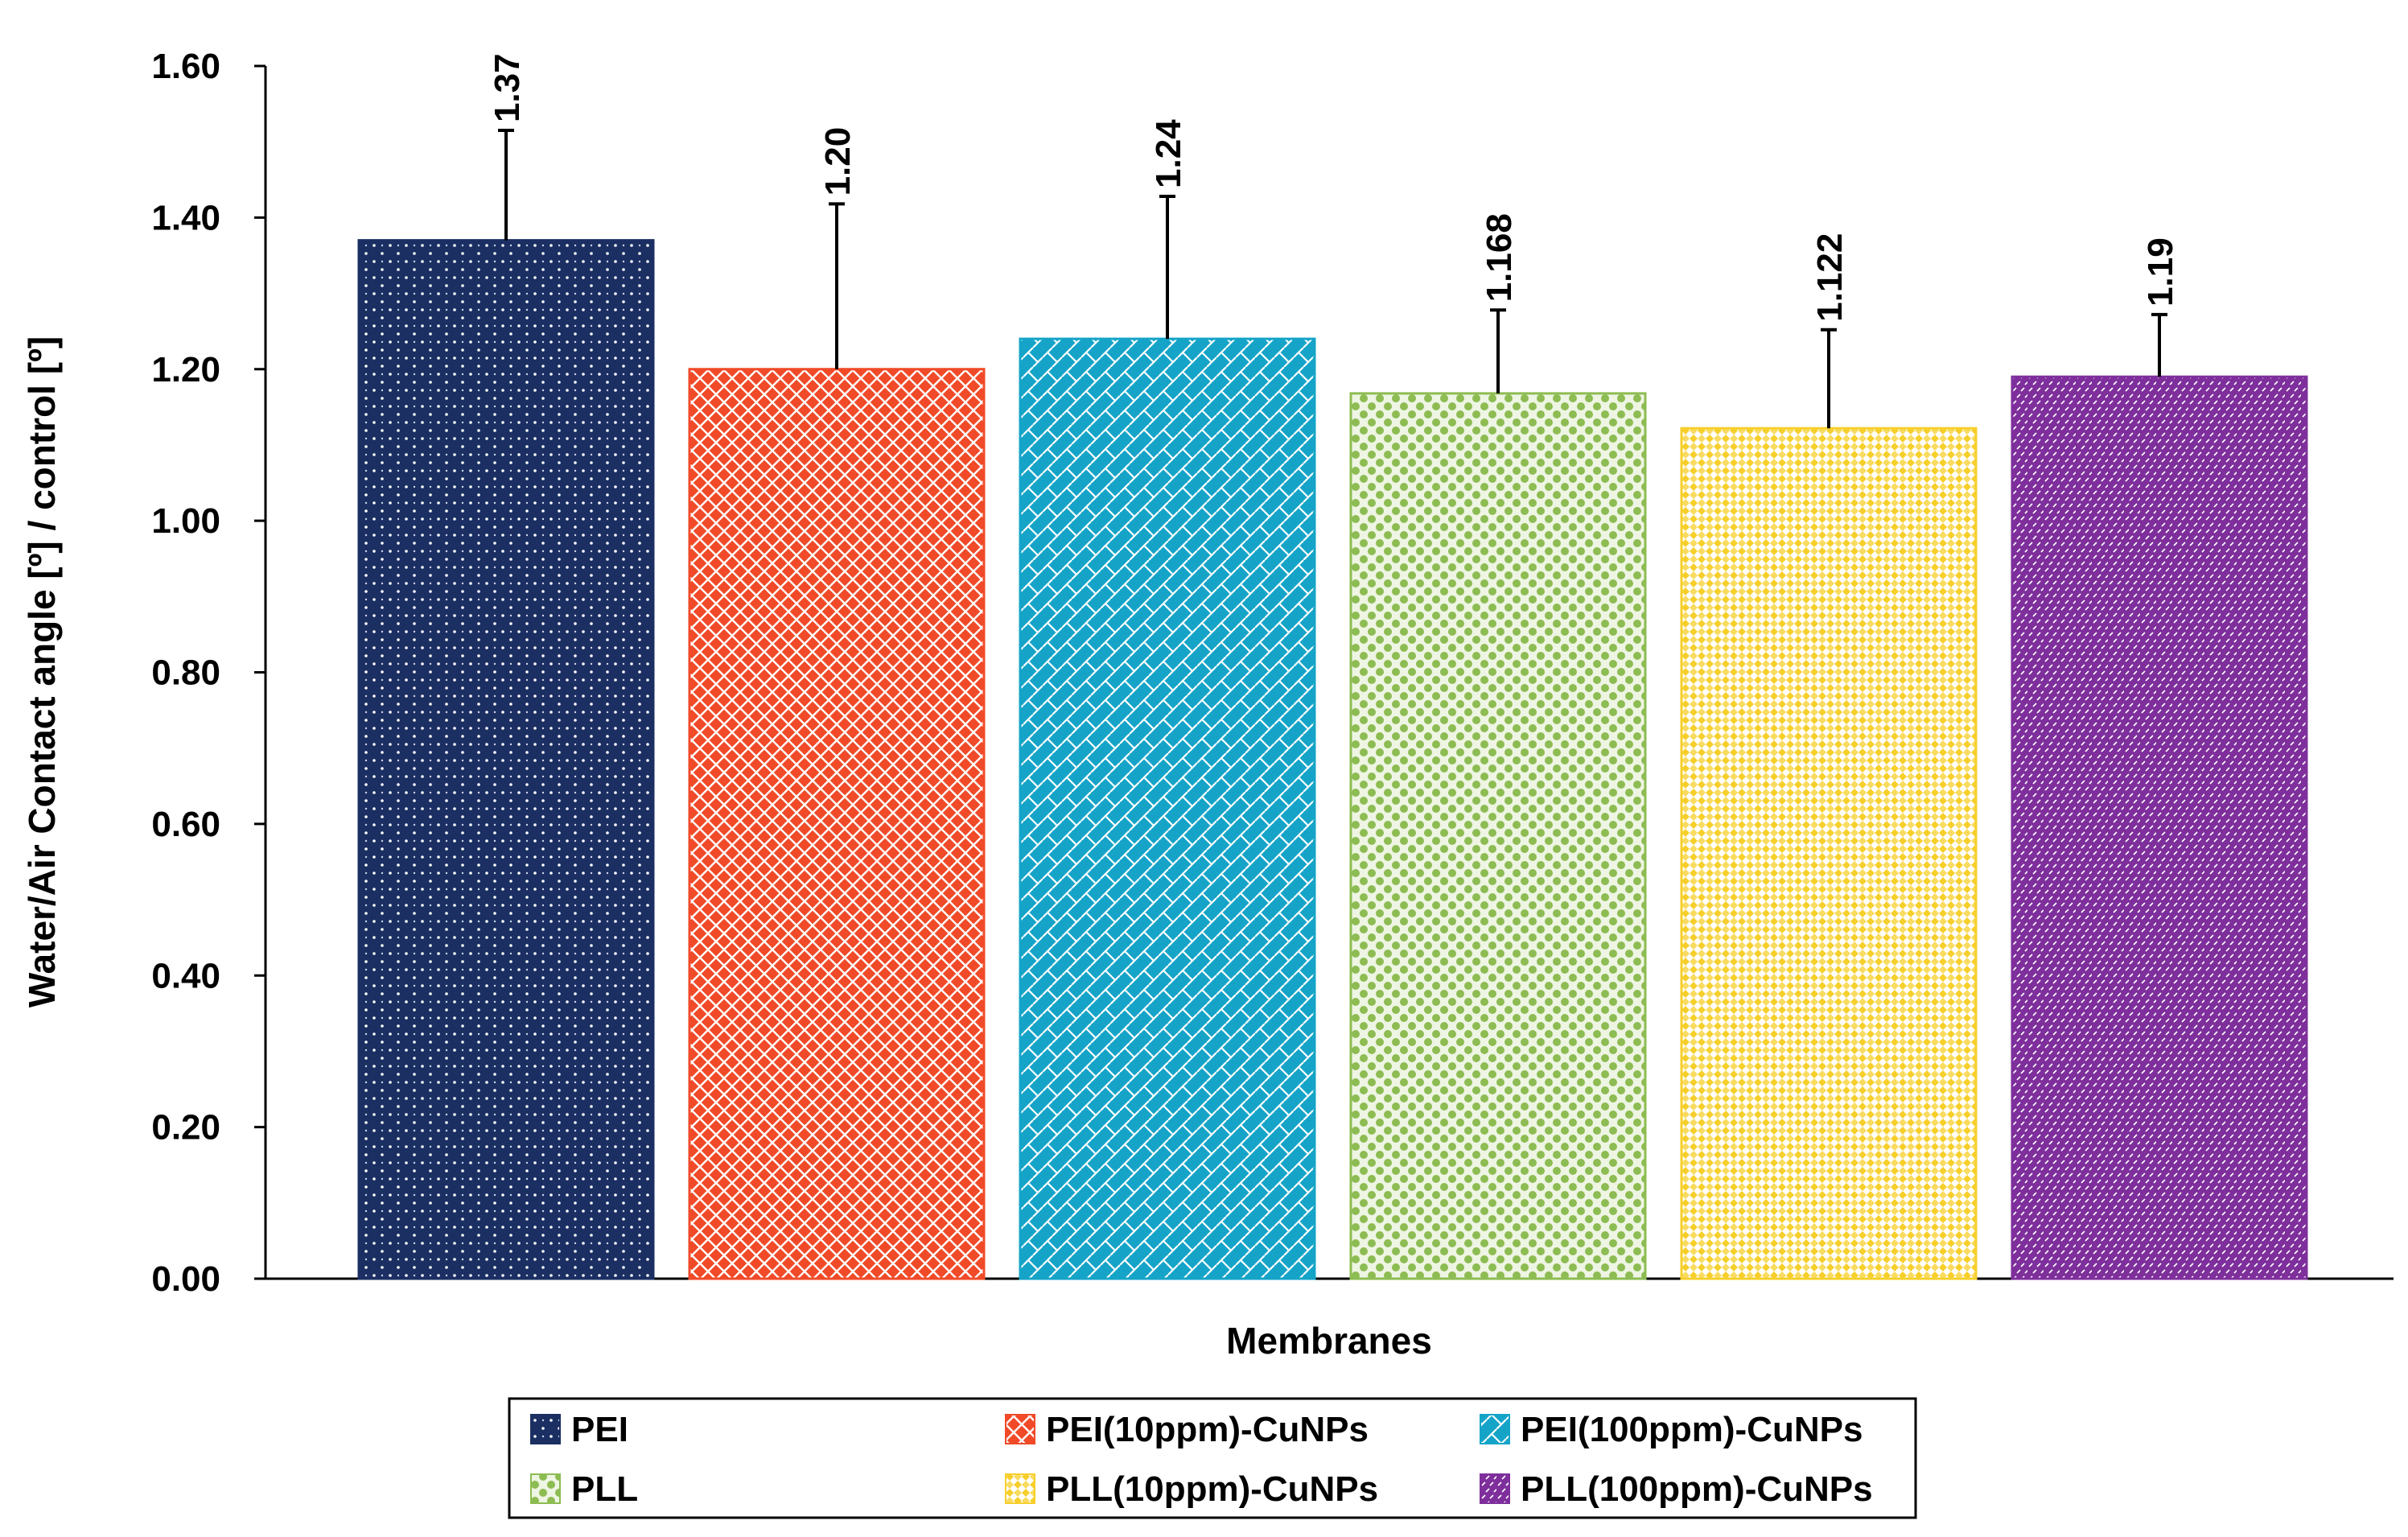 The width and height of the screenshot is (2408, 1537). Describe the element at coordinates (1334, 187) in the screenshot. I see `data-labels: 1.37 1.20 1.24 1.168 1.122 1.19` at that location.